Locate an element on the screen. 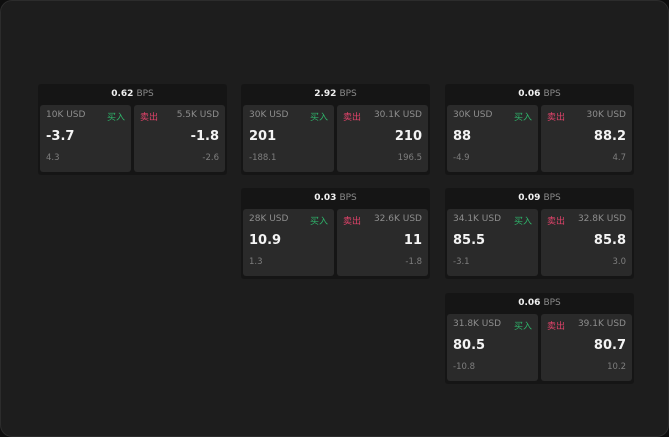  buy-card: 10K USD 买入 -3.7 4.3 is located at coordinates (85, 138).